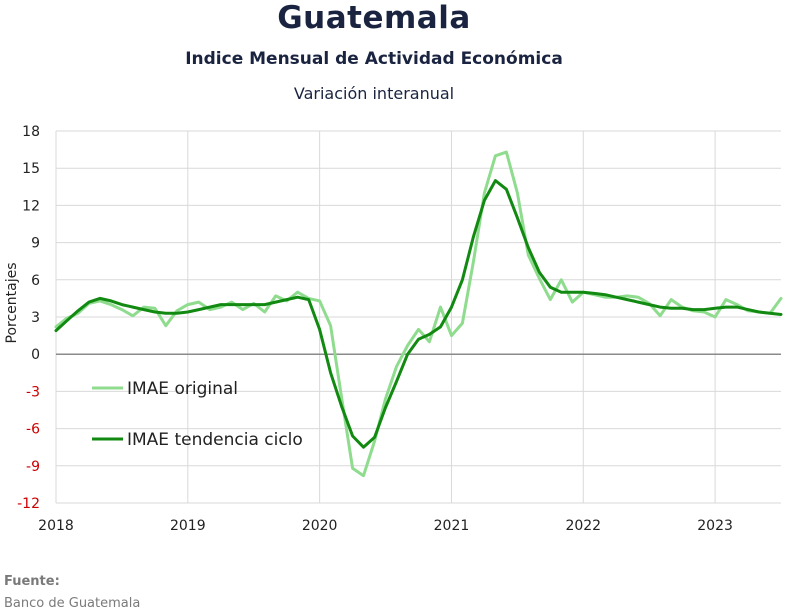  I want to click on y-tick-label: 6, so click(35, 281).